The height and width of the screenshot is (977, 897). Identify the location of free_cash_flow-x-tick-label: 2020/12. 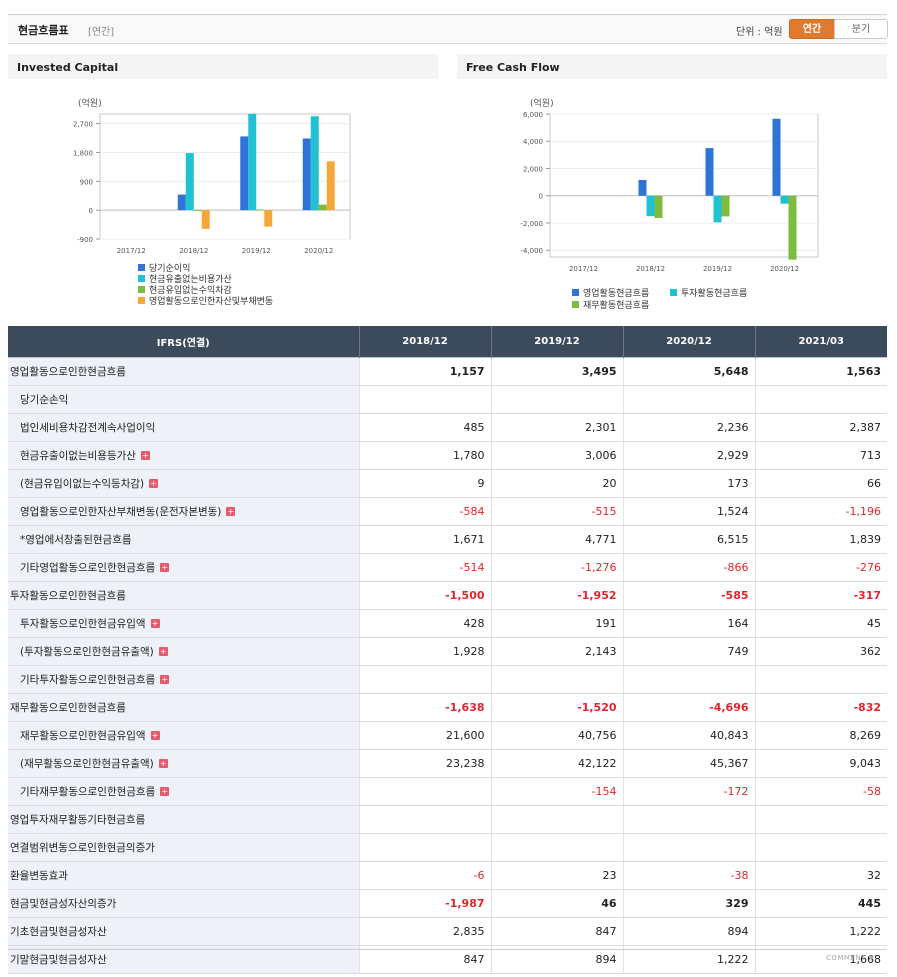
(784, 269).